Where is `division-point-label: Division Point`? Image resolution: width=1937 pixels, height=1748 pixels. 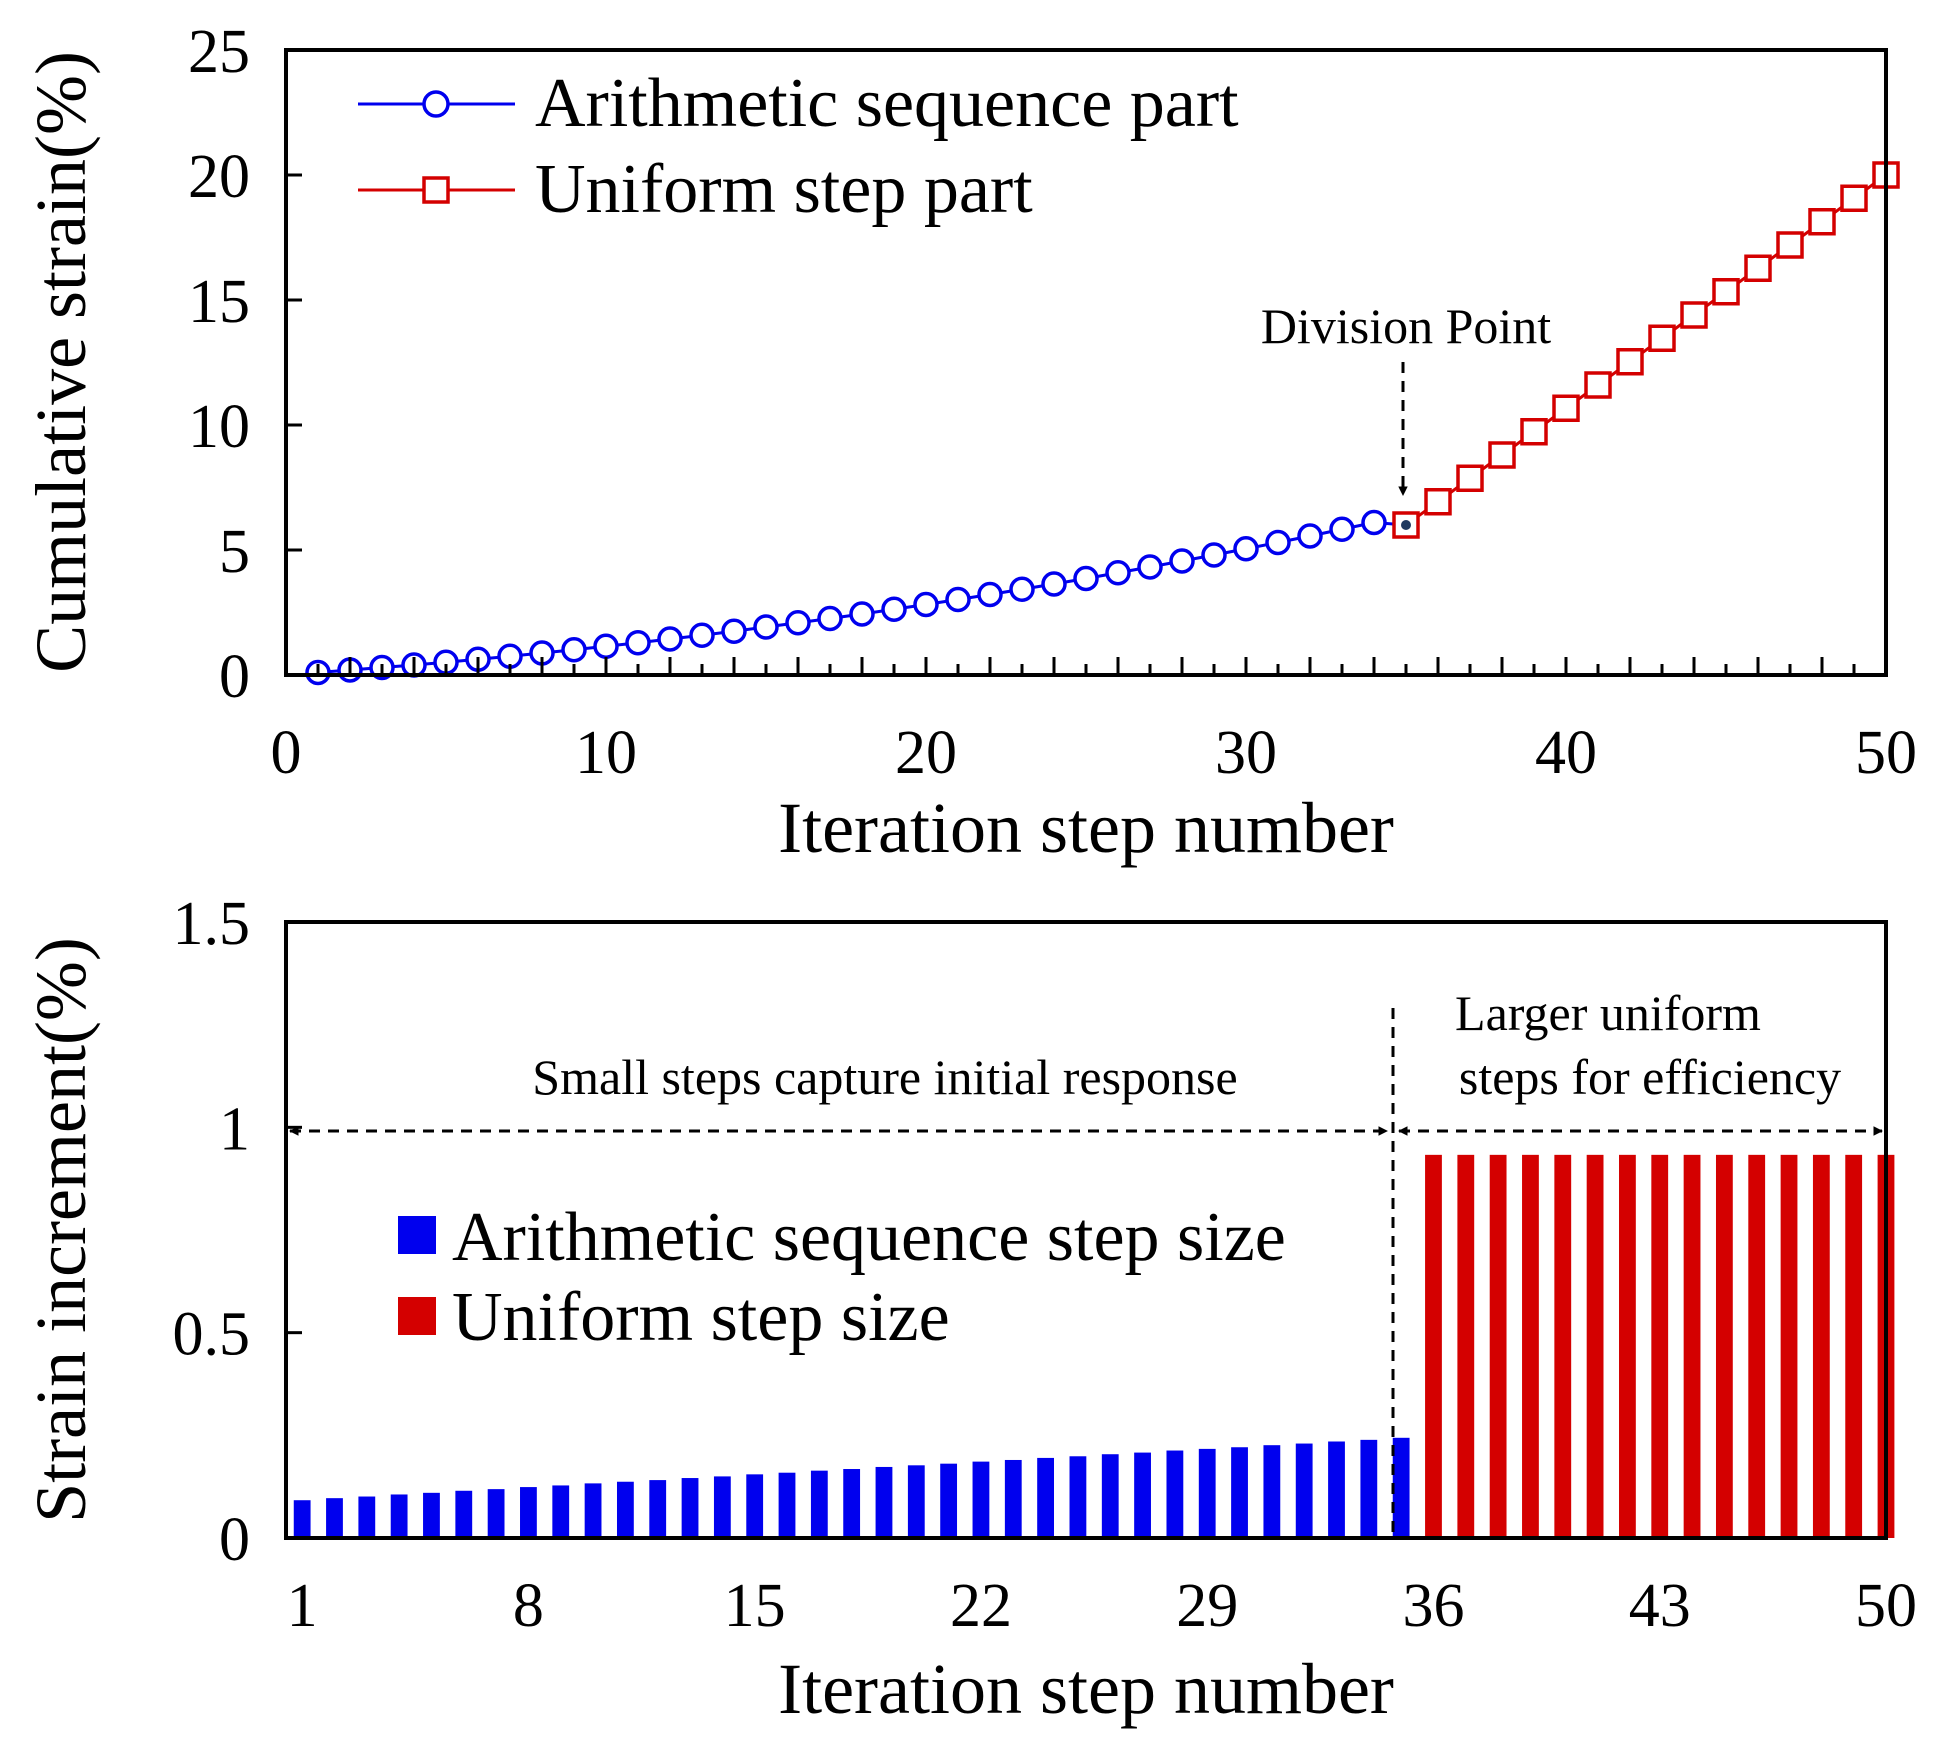 division-point-label: Division Point is located at coordinates (1406, 326).